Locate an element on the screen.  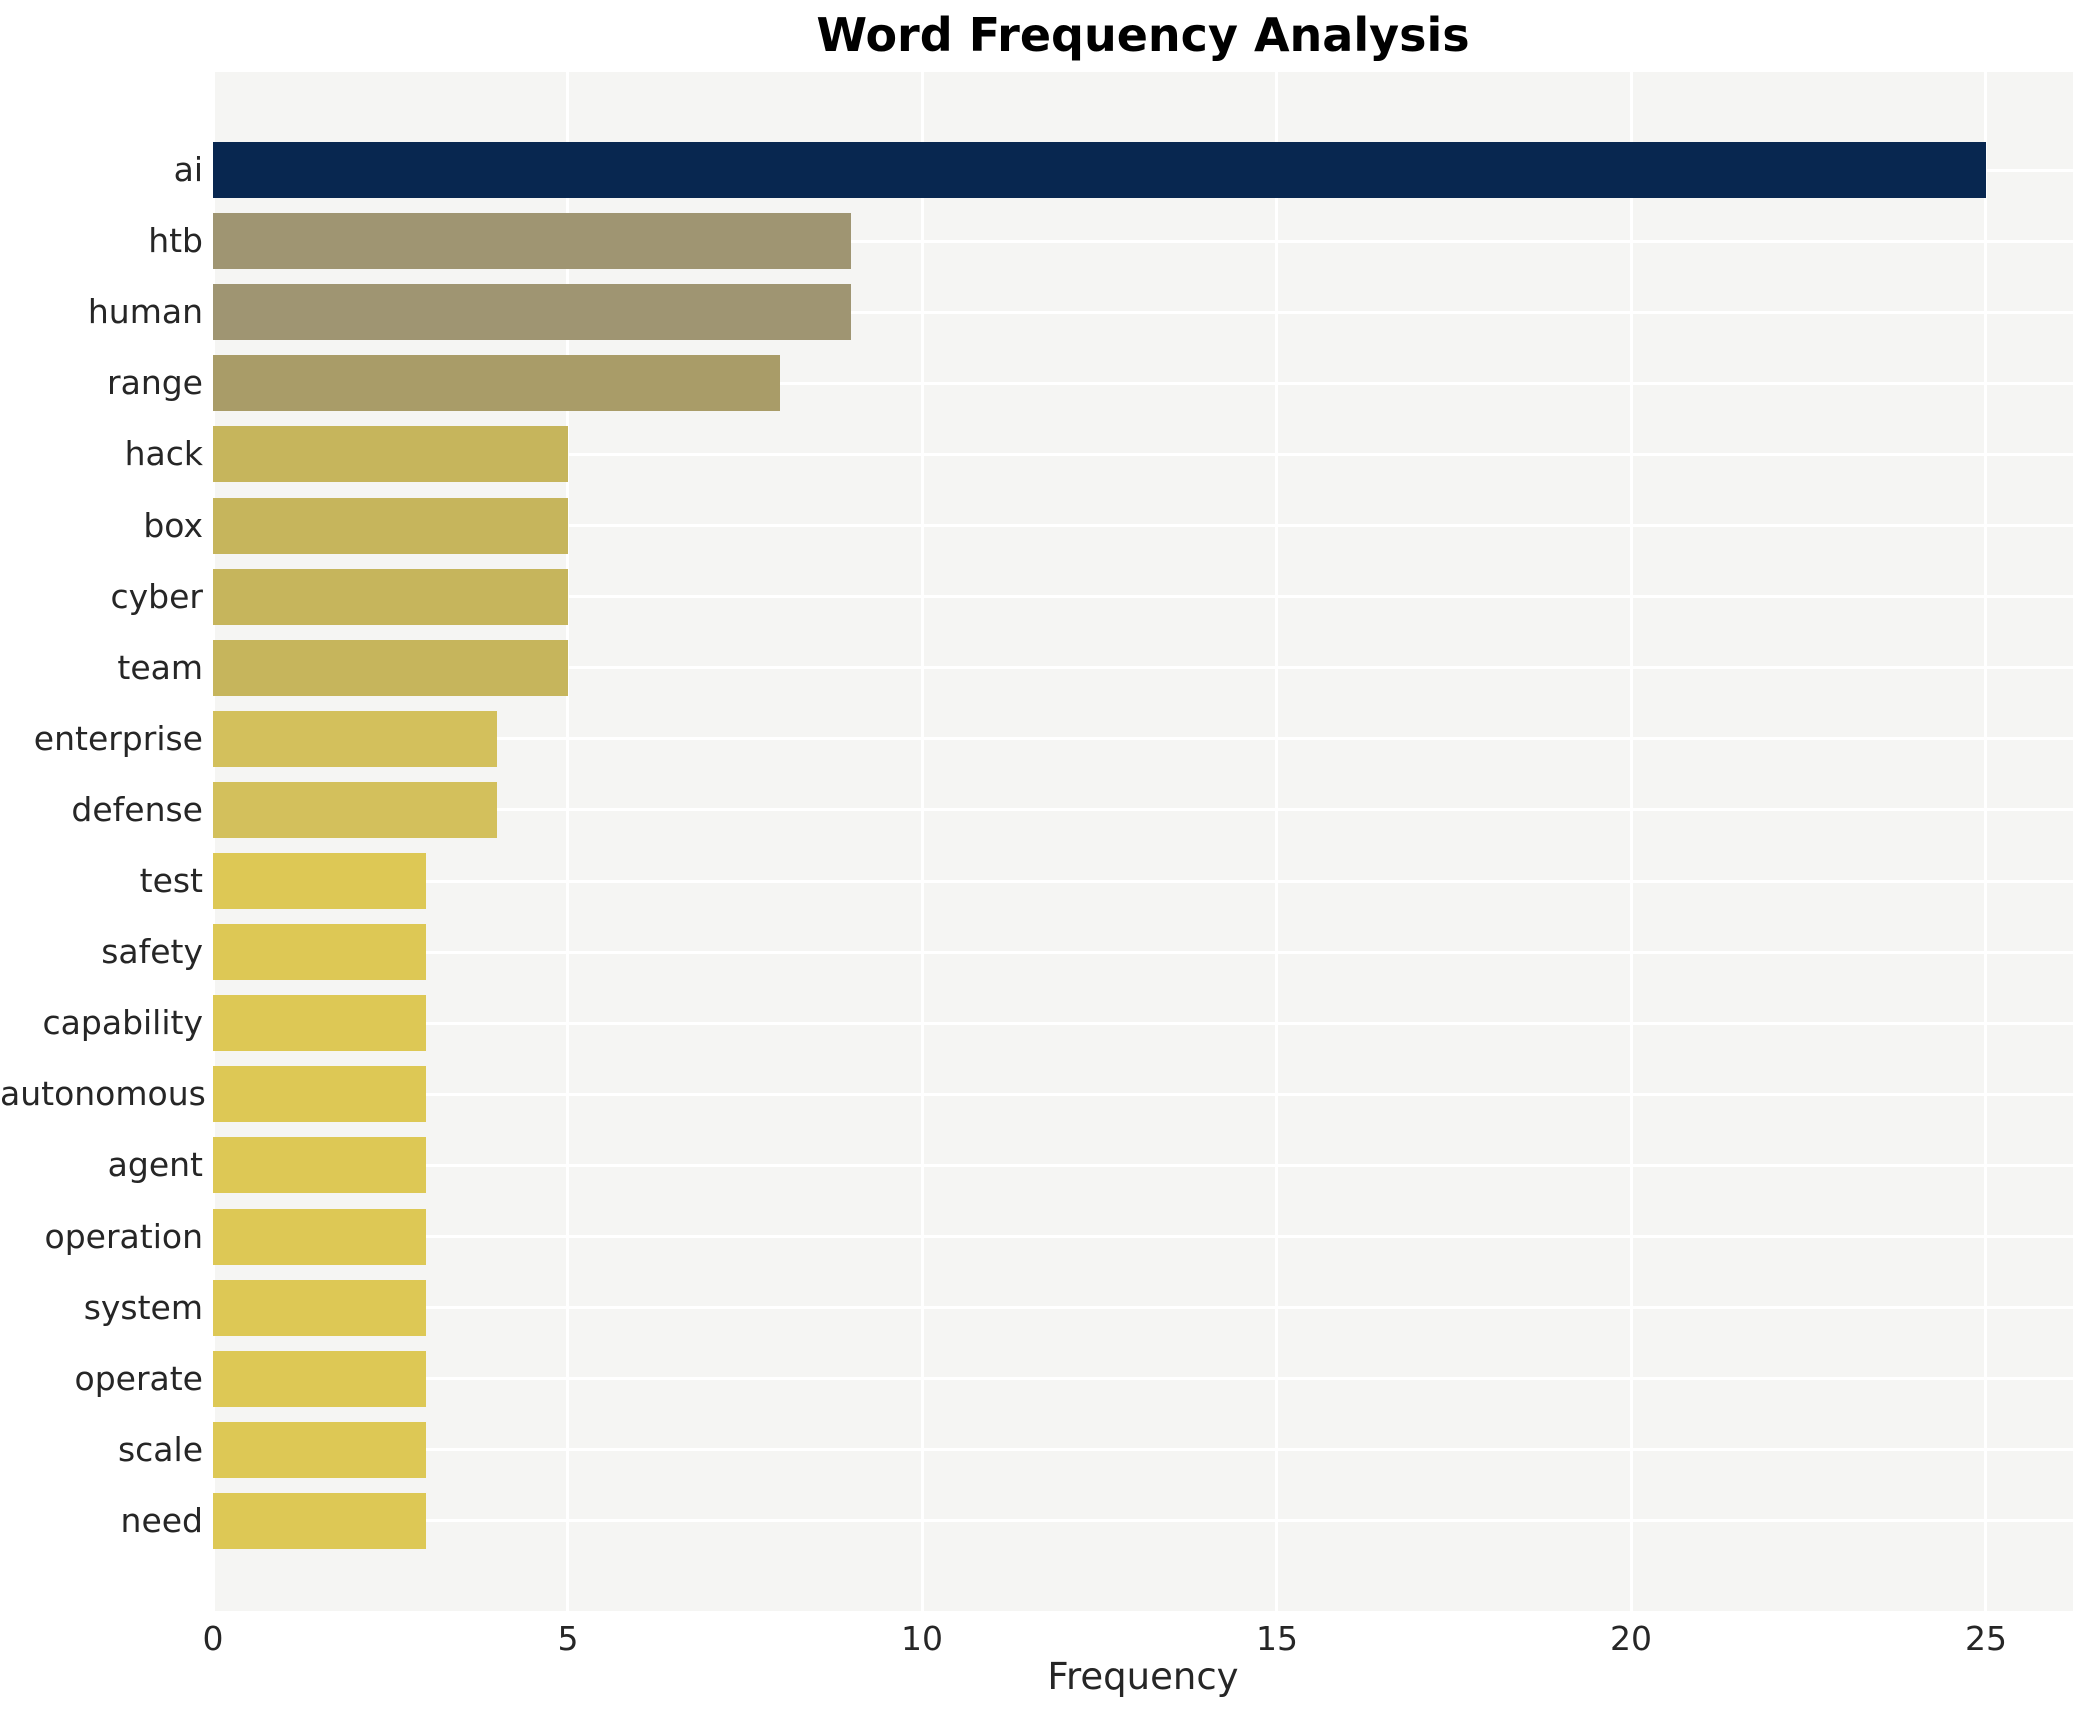
x-tick-label: 10 is located at coordinates (922, 1638).